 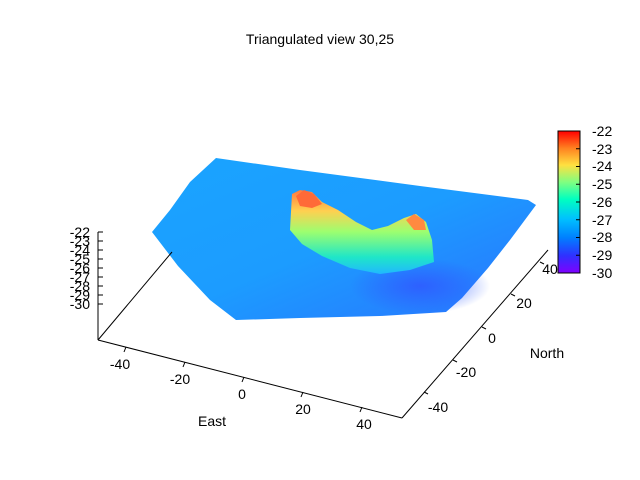 What do you see at coordinates (602, 202) in the screenshot?
I see `colorbar-tick-label: -26` at bounding box center [602, 202].